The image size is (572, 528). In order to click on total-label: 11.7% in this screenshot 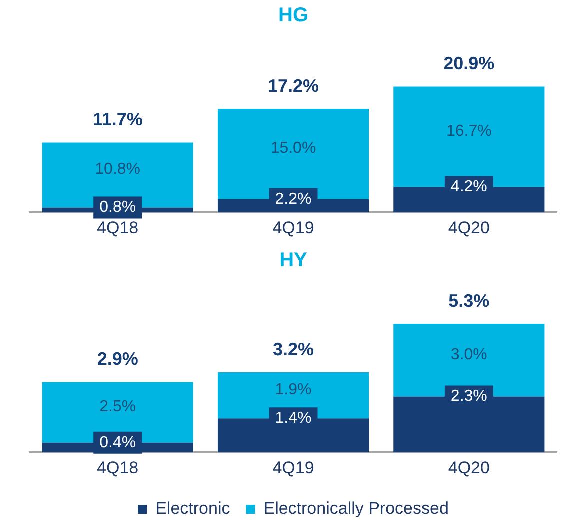, I will do `click(117, 120)`.